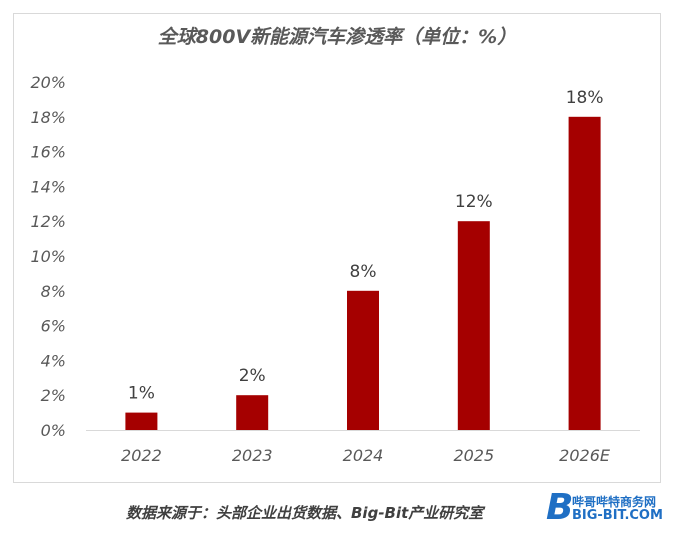 This screenshot has width=674, height=536. I want to click on data-label: 18%, so click(585, 98).